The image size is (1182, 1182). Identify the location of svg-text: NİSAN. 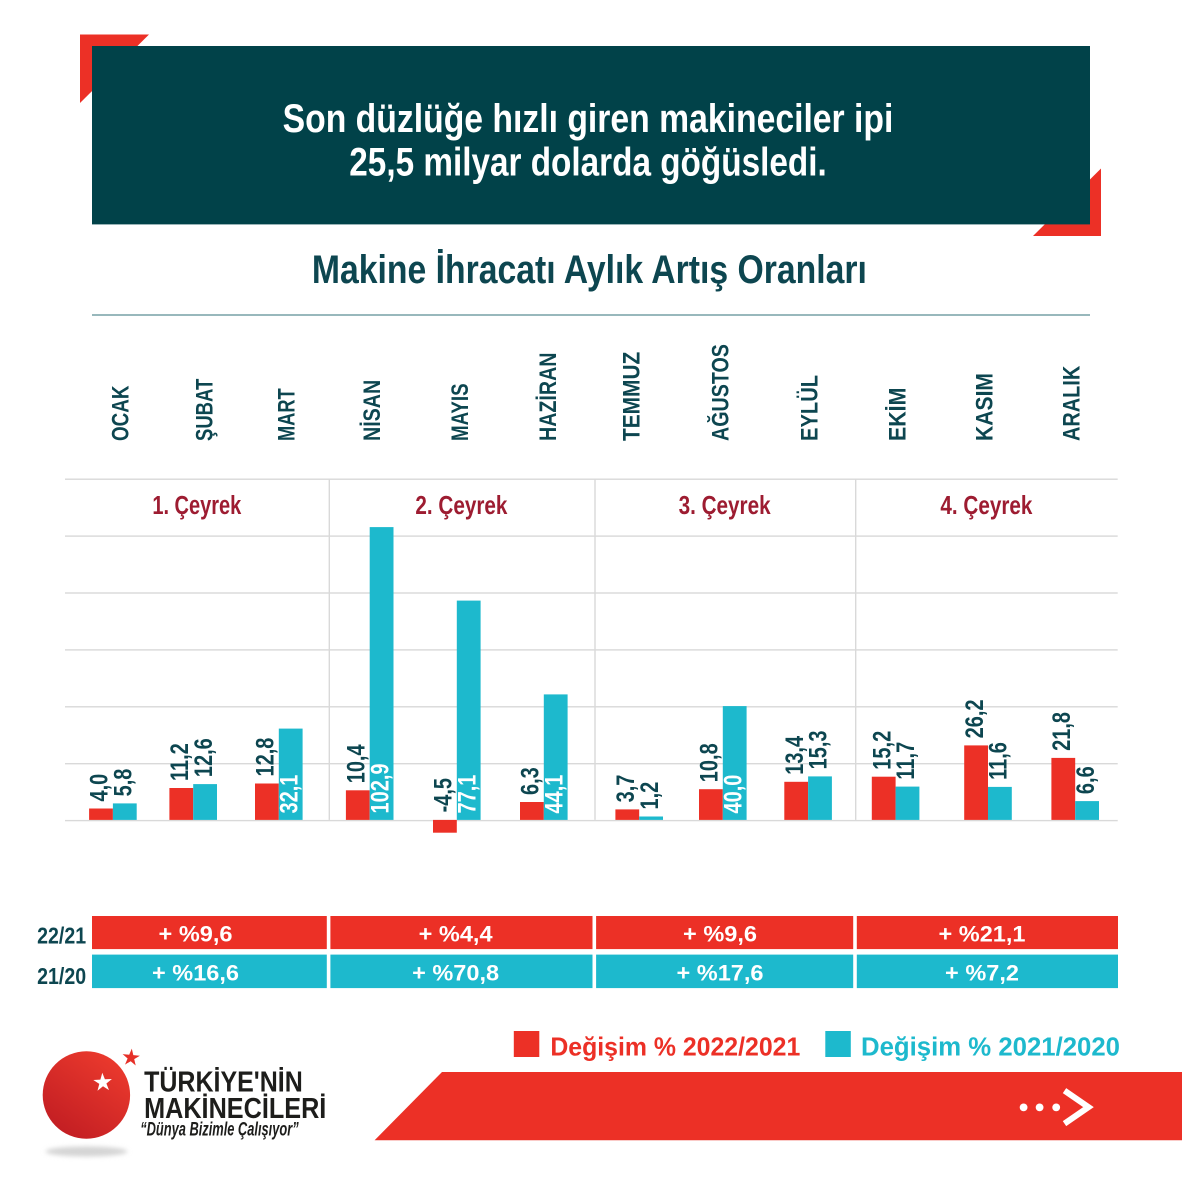
(371, 410).